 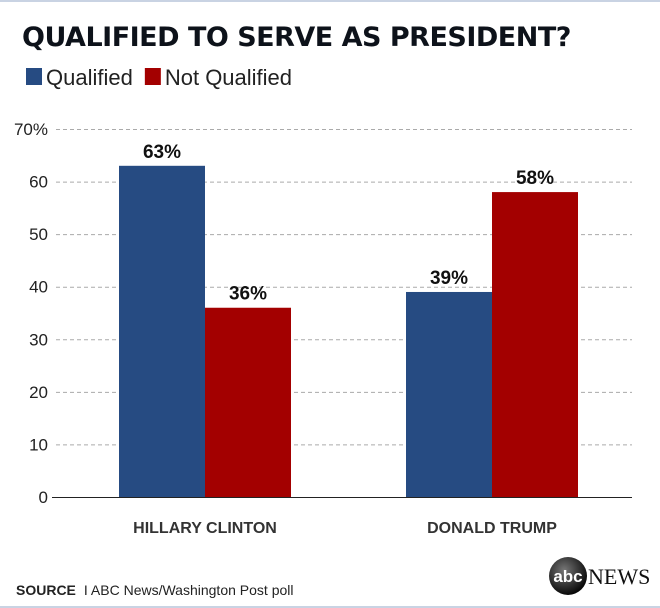 I want to click on y-tick-label: 70%, so click(x=31, y=129).